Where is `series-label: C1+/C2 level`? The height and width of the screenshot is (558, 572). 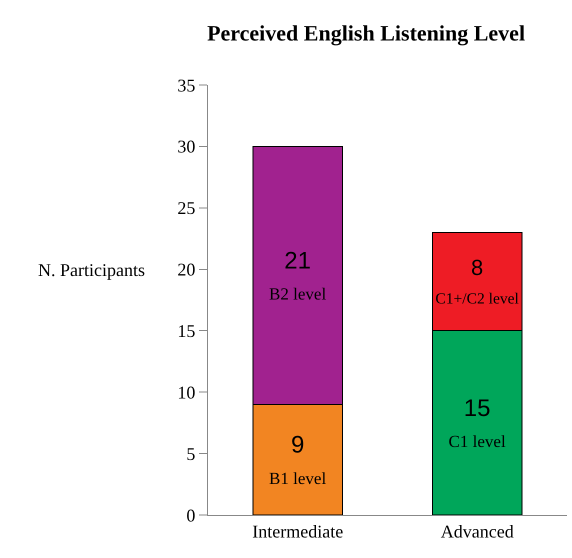
series-label: C1+/C2 level is located at coordinates (477, 299).